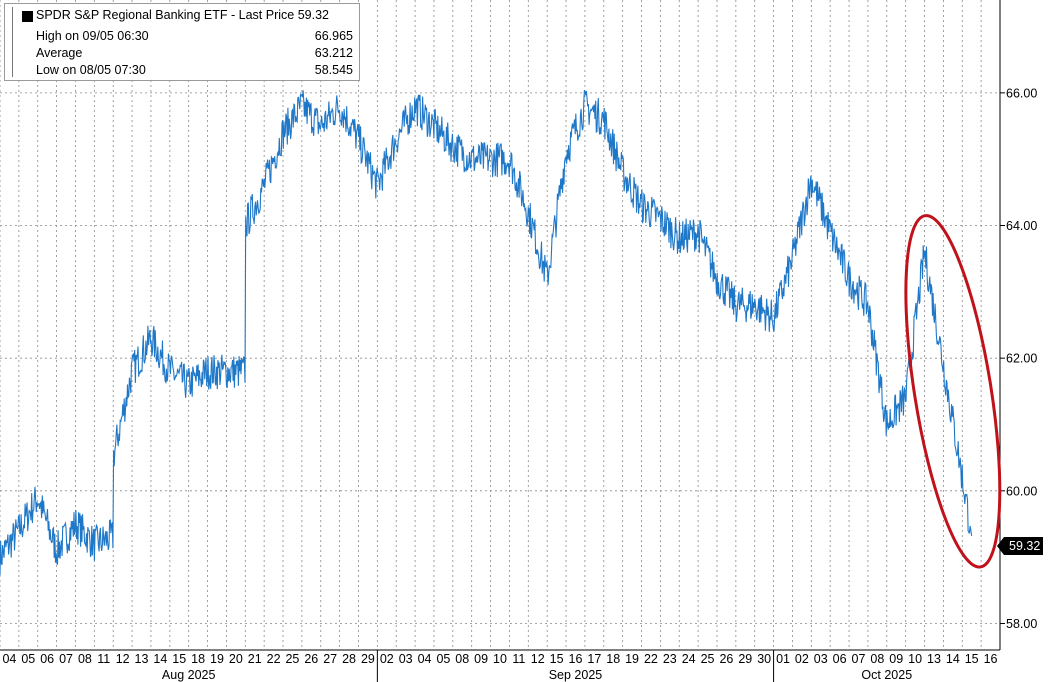  Describe the element at coordinates (1021, 226) in the screenshot. I see `y-tick-label: 64.00` at that location.